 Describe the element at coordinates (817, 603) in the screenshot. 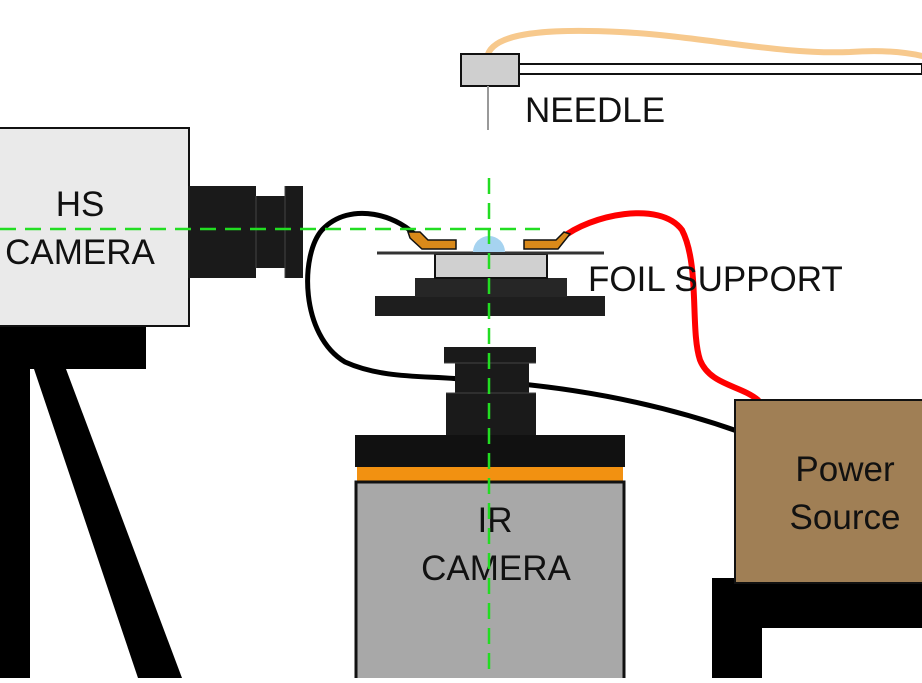

I see `power-source-stand-top` at that location.